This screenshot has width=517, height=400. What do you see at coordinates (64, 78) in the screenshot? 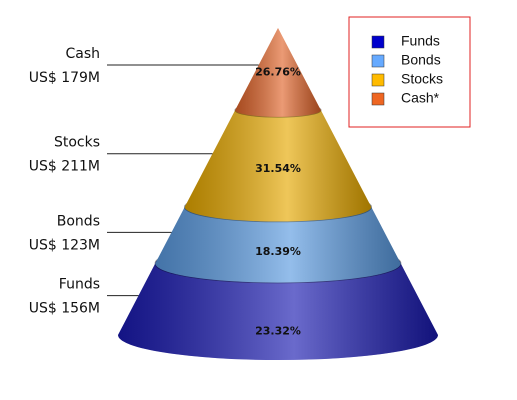
I see `value-label: US$ 179M` at bounding box center [64, 78].